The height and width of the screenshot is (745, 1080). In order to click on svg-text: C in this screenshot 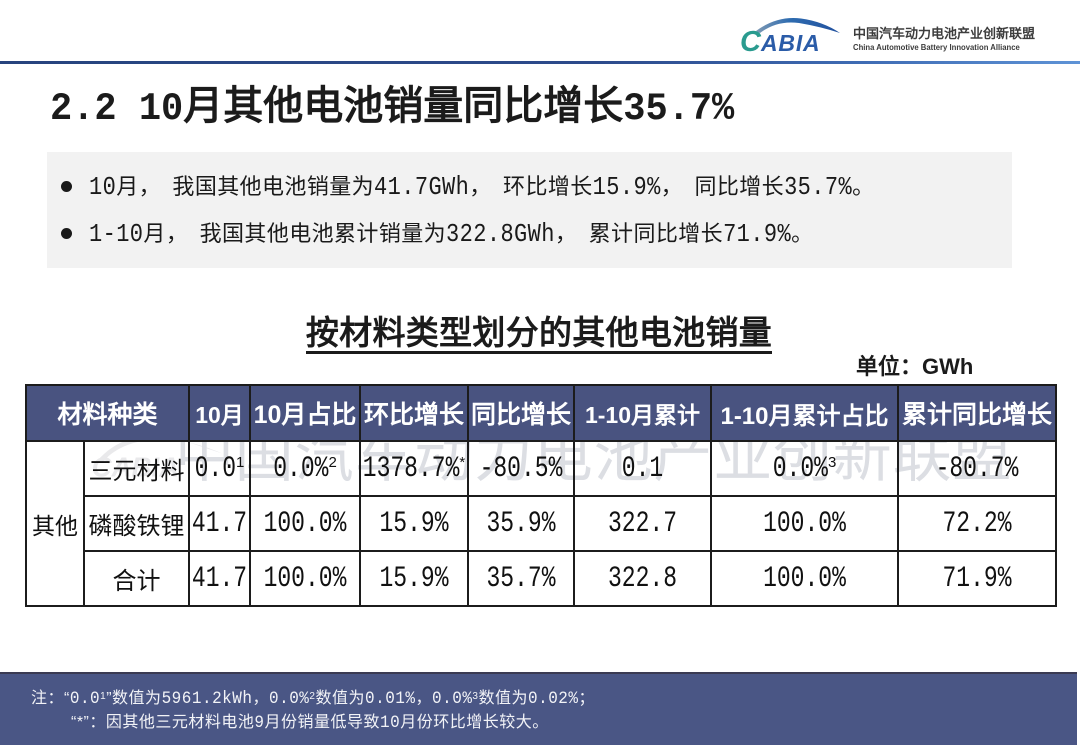, I will do `click(751, 42)`.